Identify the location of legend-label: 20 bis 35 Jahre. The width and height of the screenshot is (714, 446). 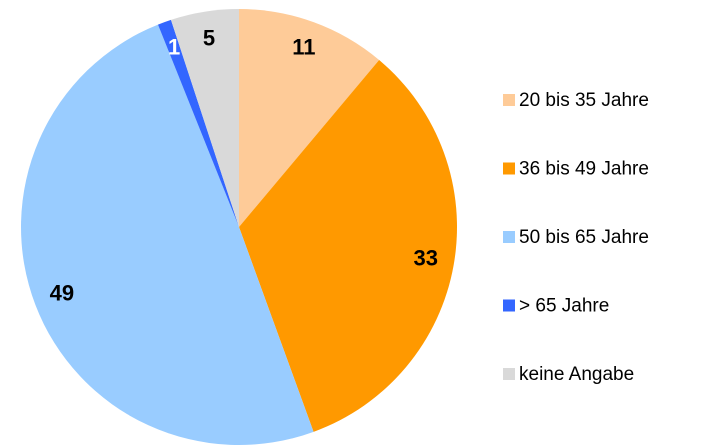
(584, 100).